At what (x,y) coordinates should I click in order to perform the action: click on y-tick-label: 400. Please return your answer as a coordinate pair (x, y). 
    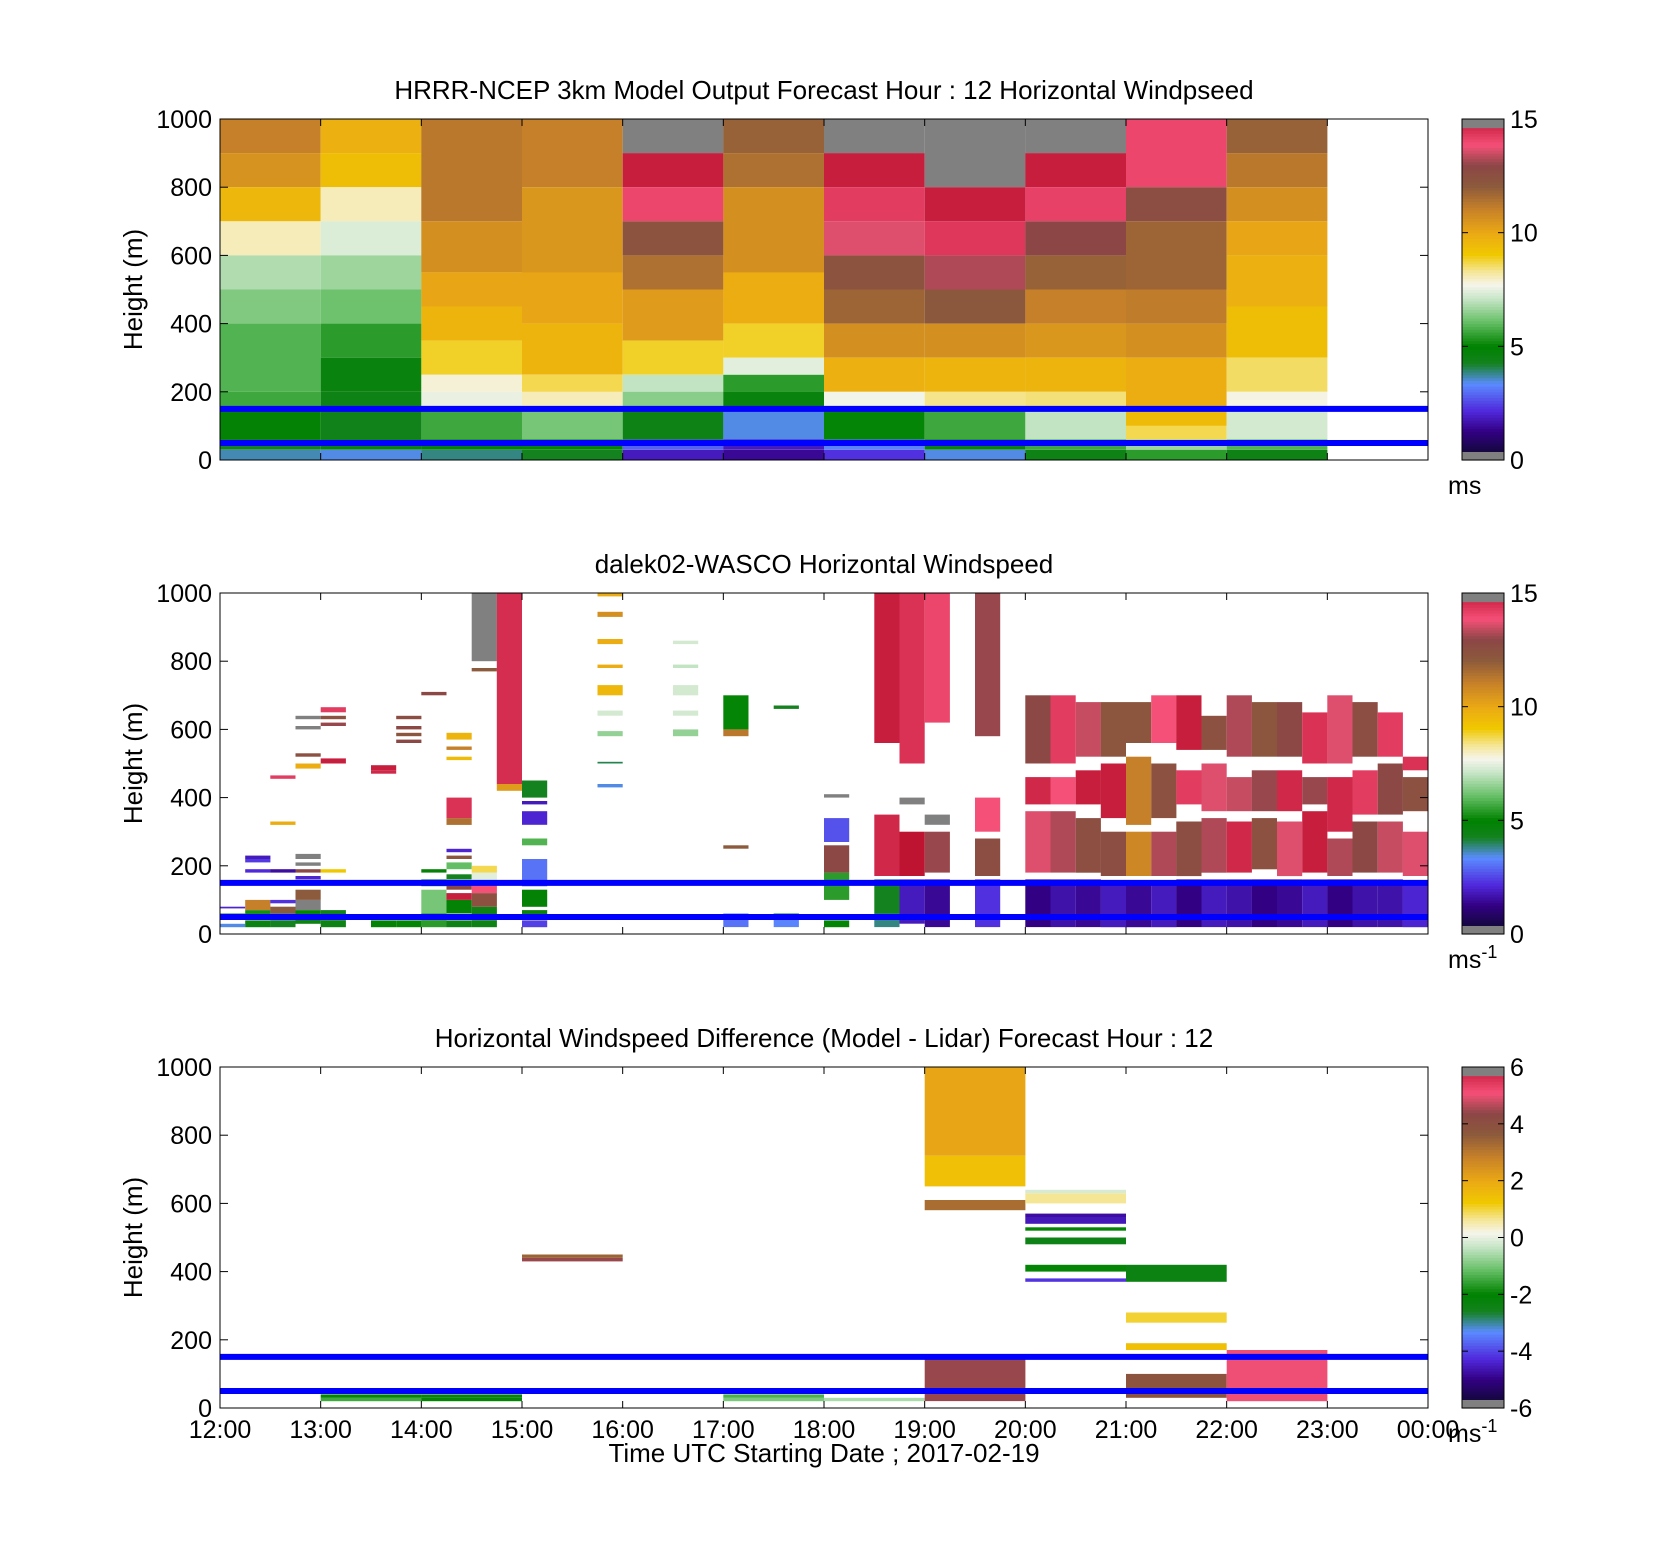
    Looking at the image, I should click on (191, 325).